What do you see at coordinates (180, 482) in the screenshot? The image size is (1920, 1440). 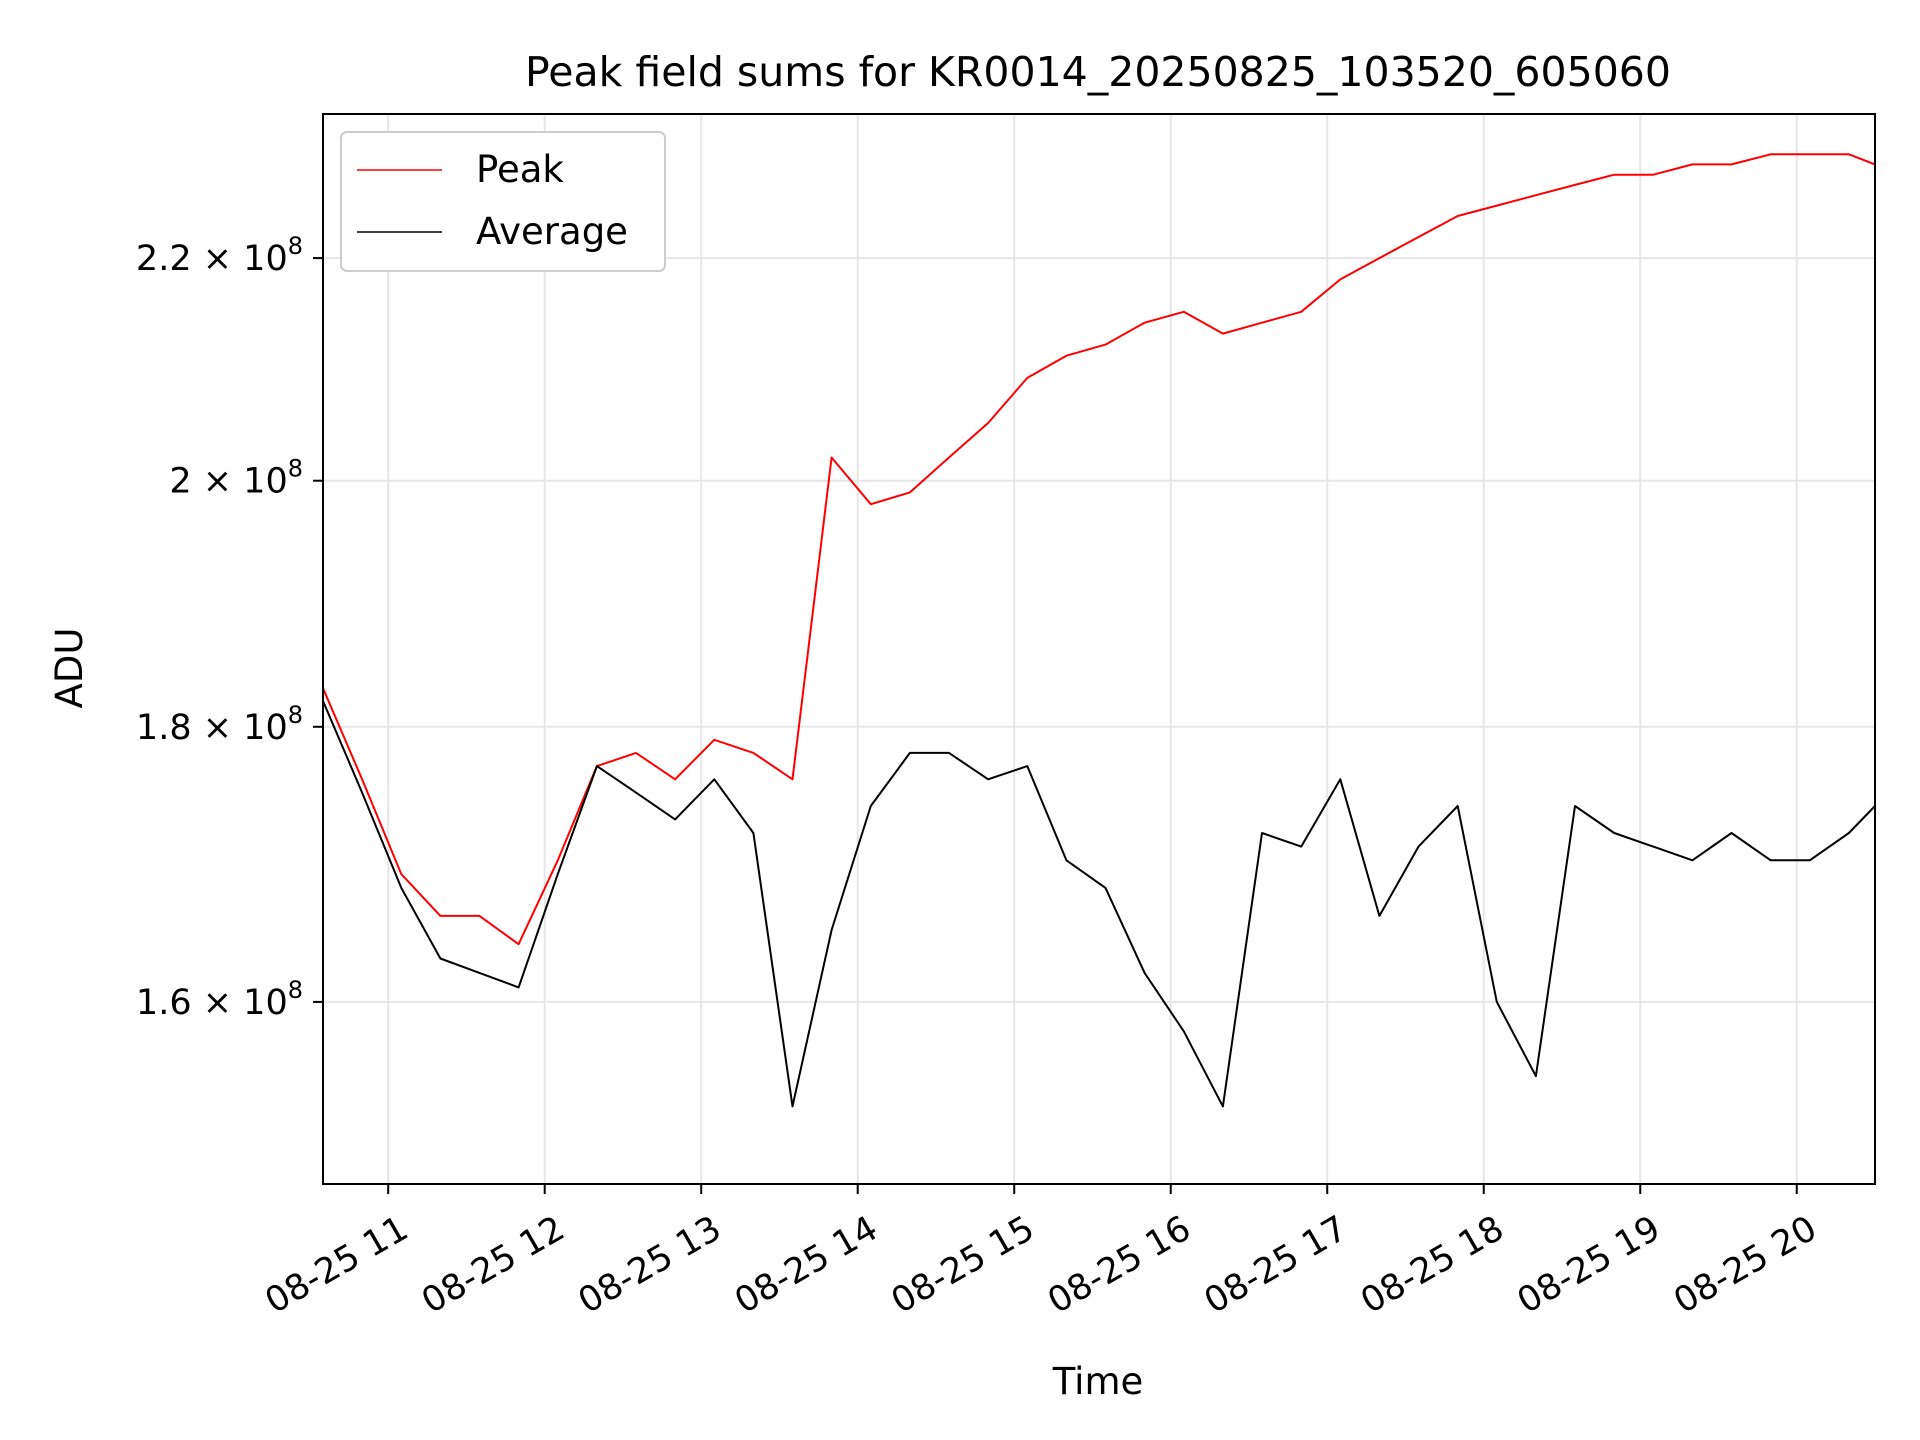 I see `y-tick-mantissa: 2` at bounding box center [180, 482].